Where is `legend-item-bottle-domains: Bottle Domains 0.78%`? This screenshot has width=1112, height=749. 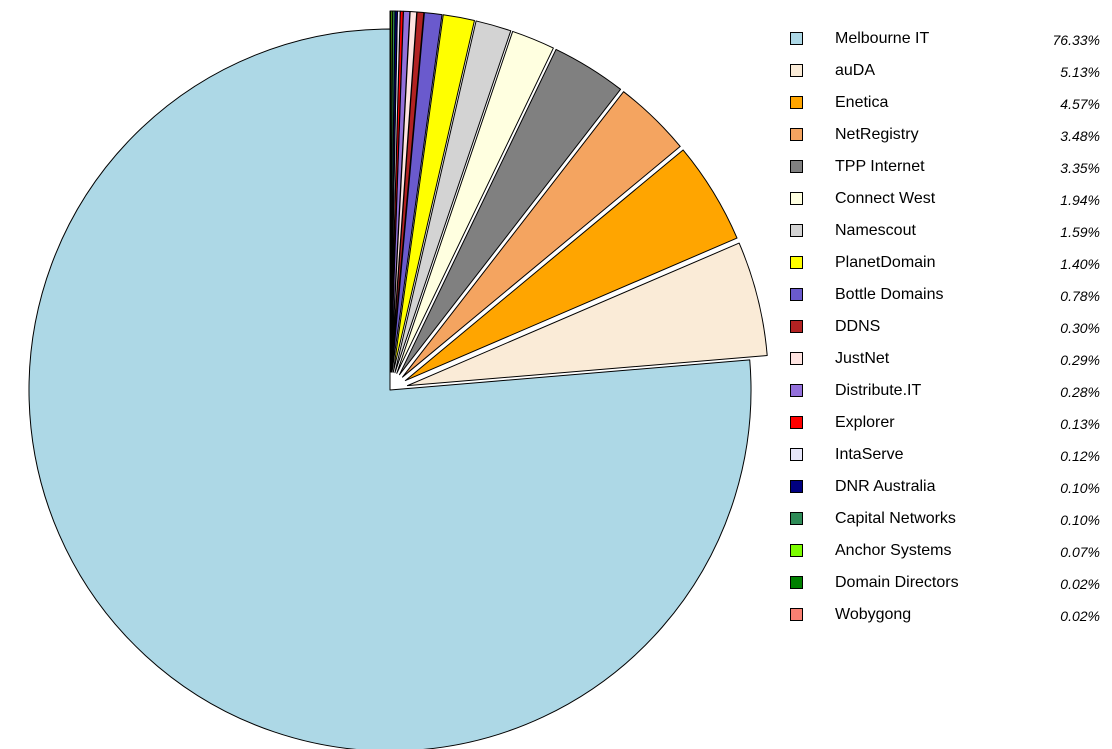 legend-item-bottle-domains: Bottle Domains 0.78% is located at coordinates (950, 302).